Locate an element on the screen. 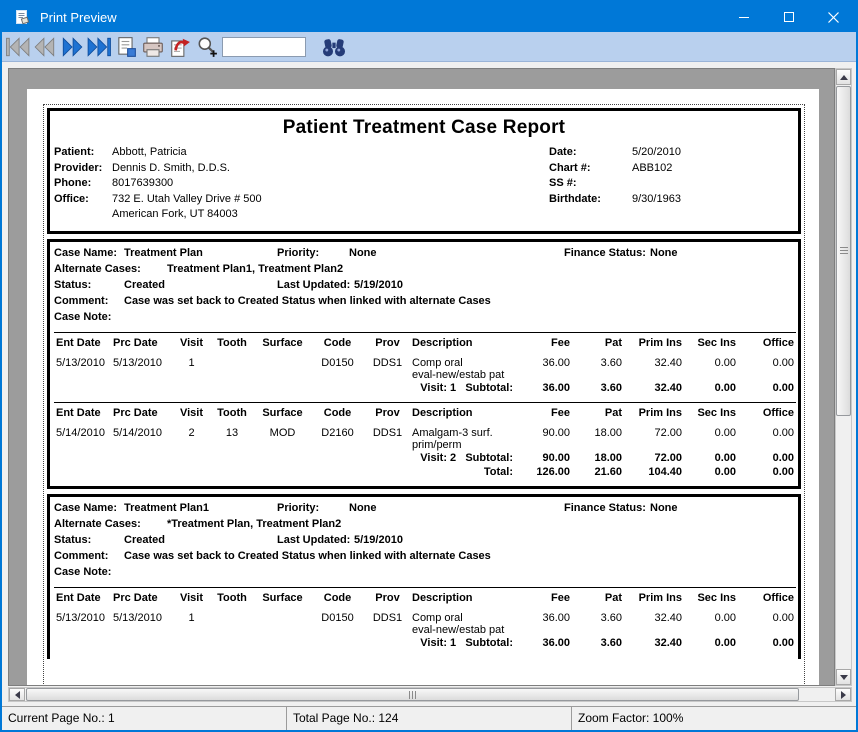 This screenshot has width=858, height=732. last-page-icon is located at coordinates (99, 46).